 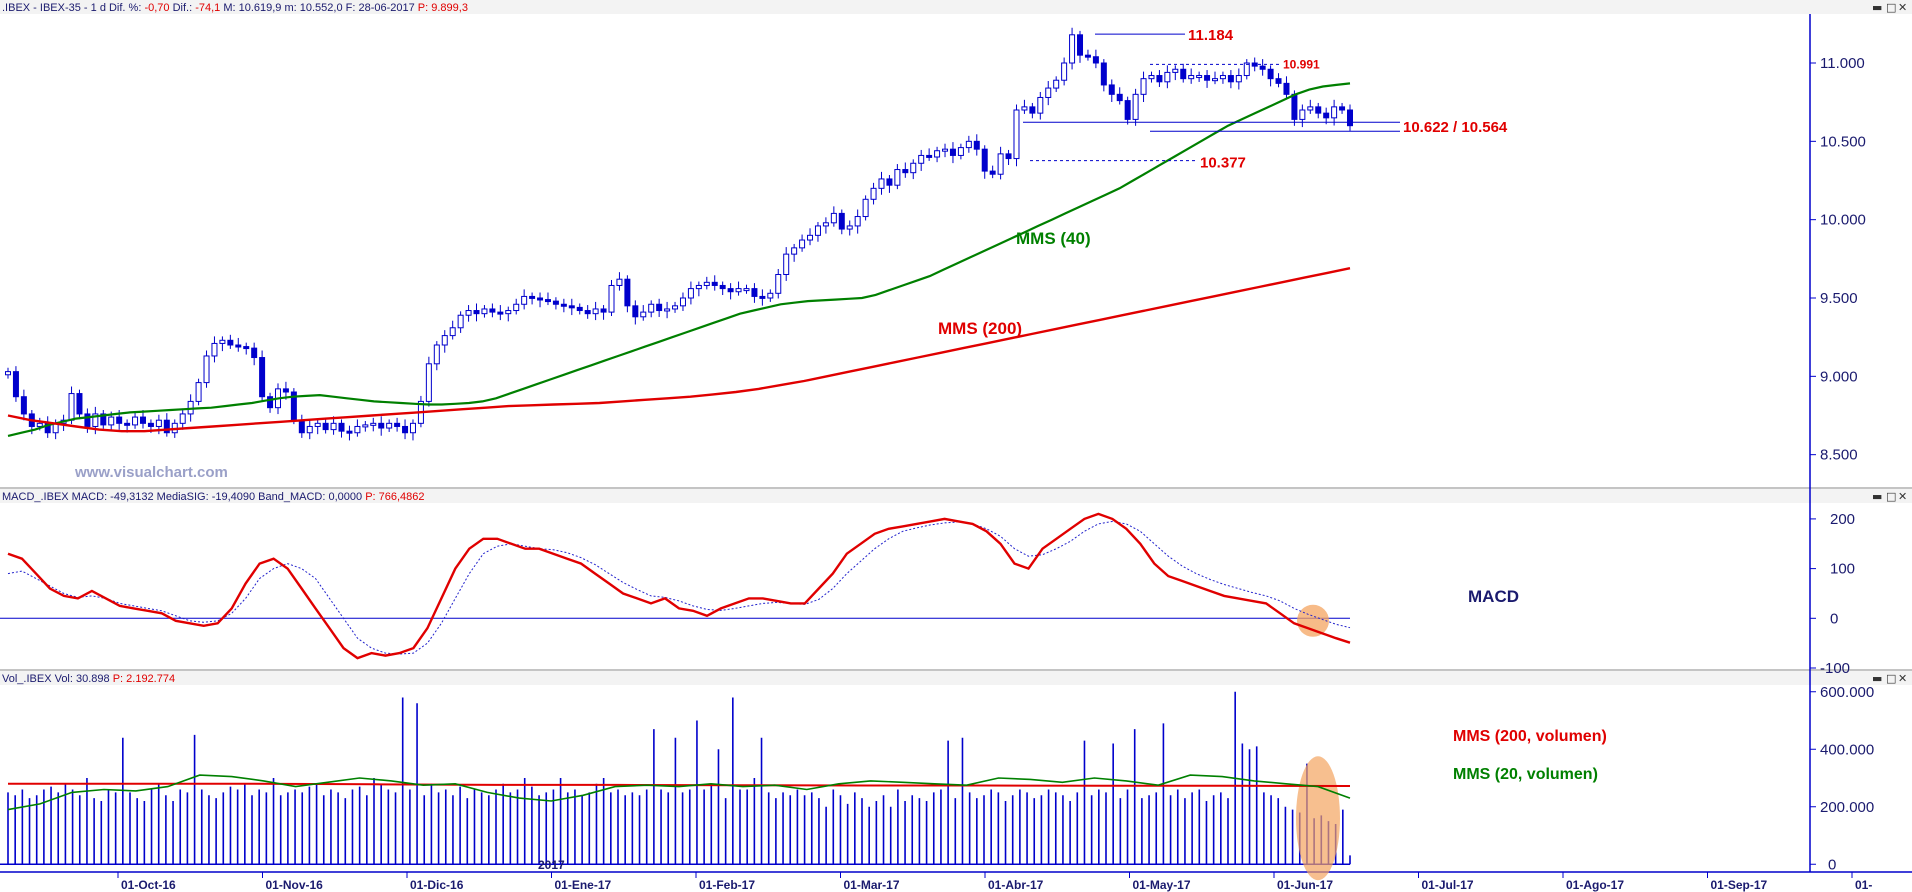 I want to click on volume-window-buttons: ▬ □ ✕, so click(x=1889, y=678).